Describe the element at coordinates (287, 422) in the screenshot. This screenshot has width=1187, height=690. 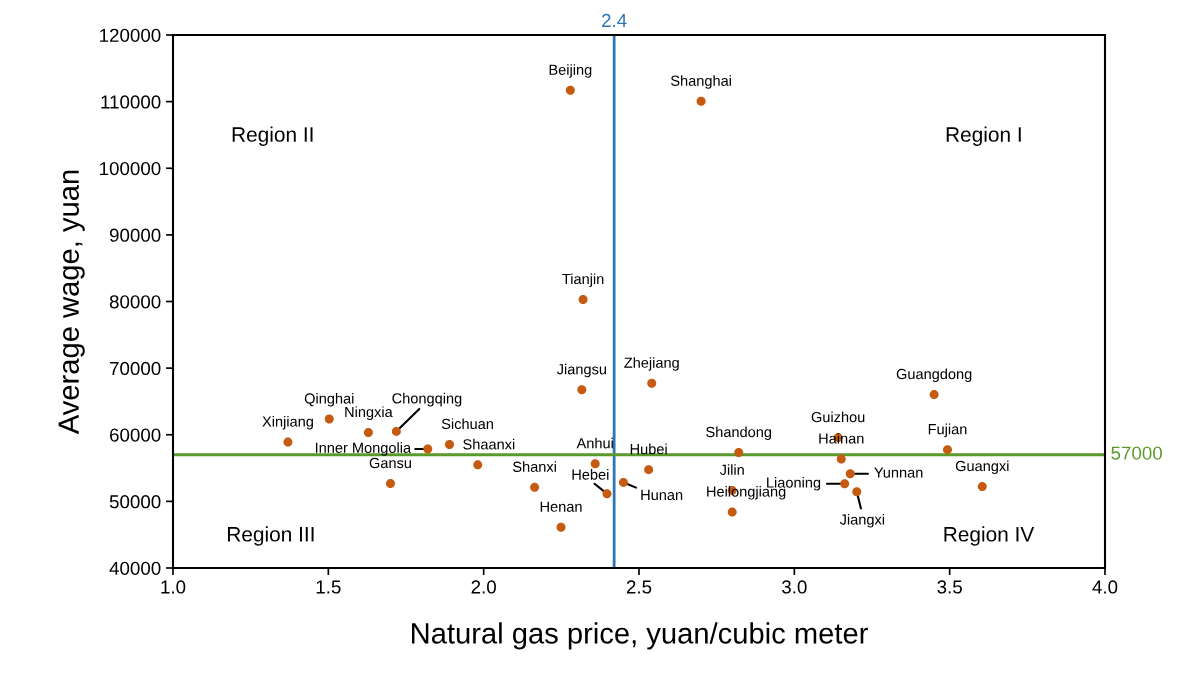
I see `annotation: Xinjiang` at that location.